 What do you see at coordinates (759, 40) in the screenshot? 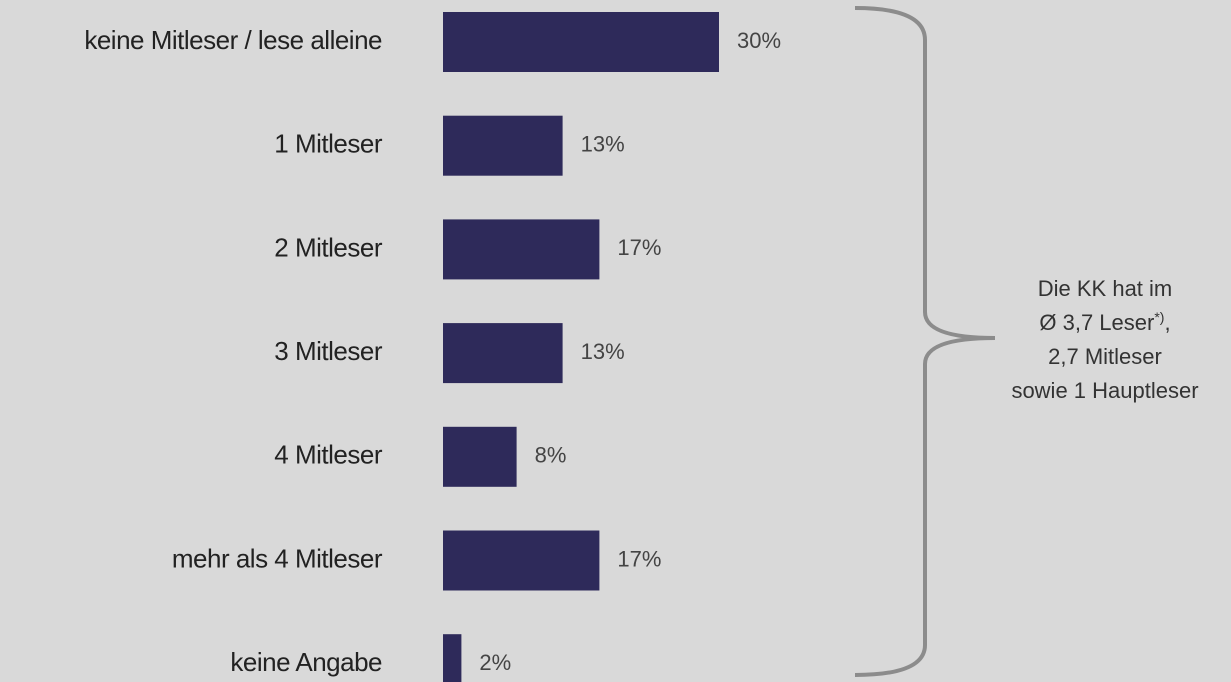
I see `value-label: 30%` at bounding box center [759, 40].